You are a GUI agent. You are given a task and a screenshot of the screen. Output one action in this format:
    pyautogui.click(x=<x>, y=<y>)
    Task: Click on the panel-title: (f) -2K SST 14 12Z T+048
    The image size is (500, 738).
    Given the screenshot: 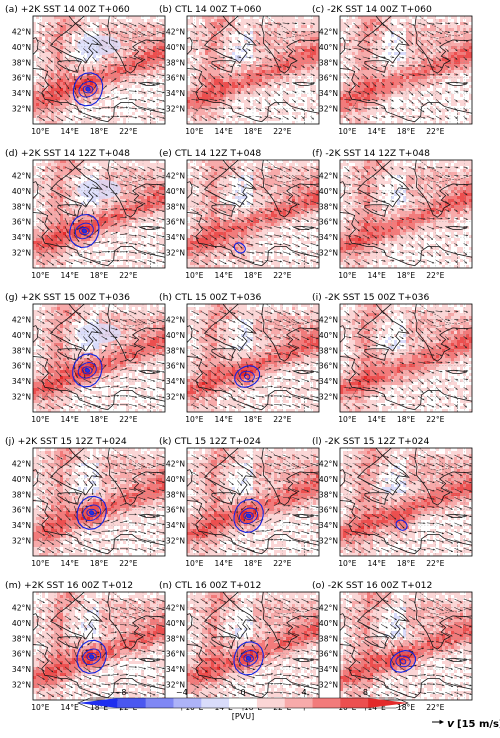 What is the action you would take?
    pyautogui.click(x=371, y=153)
    